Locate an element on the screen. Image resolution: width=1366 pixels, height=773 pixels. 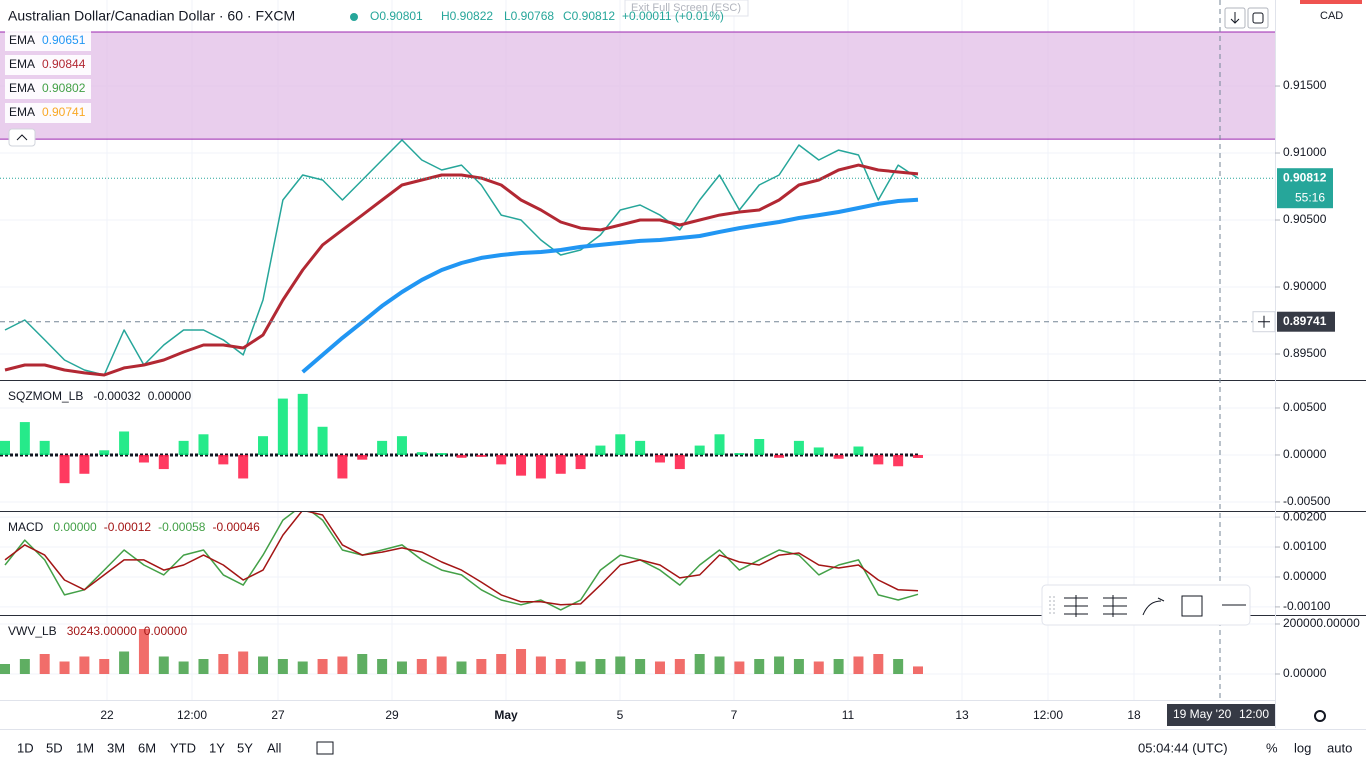
range-button: 1Y is located at coordinates (217, 747).